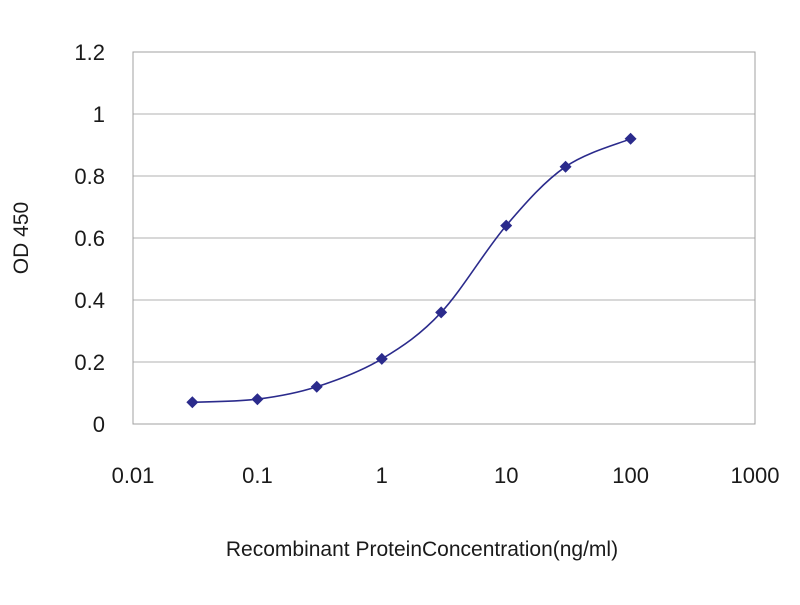  Describe the element at coordinates (89, 362) in the screenshot. I see `y-tick-label: 0.2` at that location.